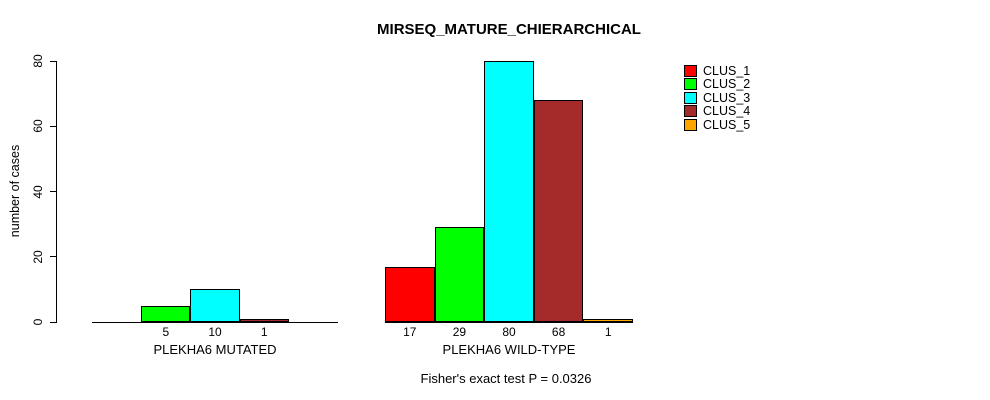 This screenshot has width=990, height=400. Describe the element at coordinates (727, 97) in the screenshot. I see `legend-label: CLUS_3` at that location.